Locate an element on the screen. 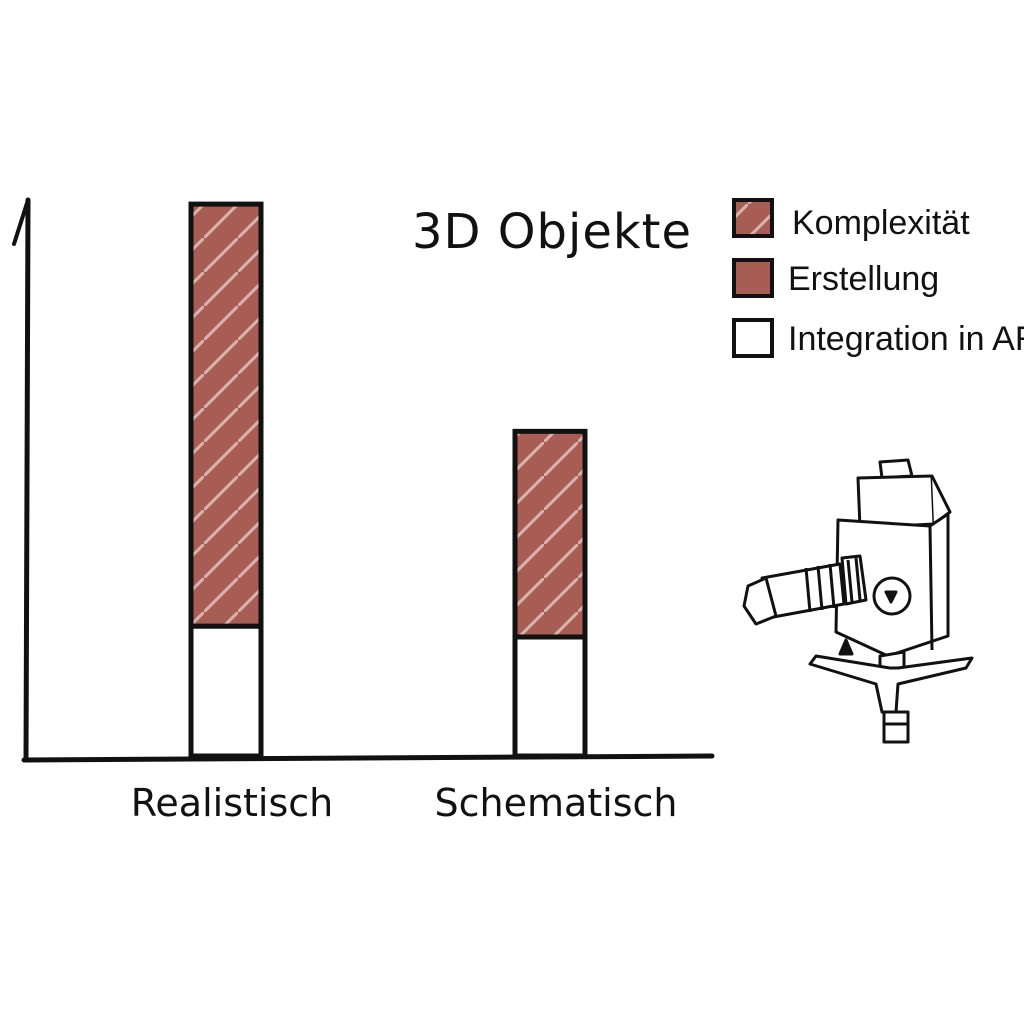 The width and height of the screenshot is (1024, 1024). category-labels: Realistisch Schematisch is located at coordinates (404, 803).